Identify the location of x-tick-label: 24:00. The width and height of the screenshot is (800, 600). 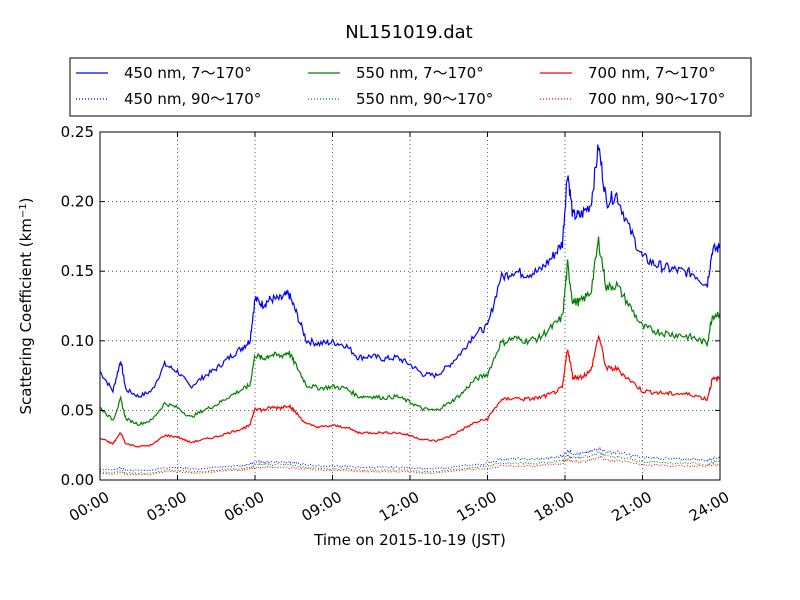
(709, 506).